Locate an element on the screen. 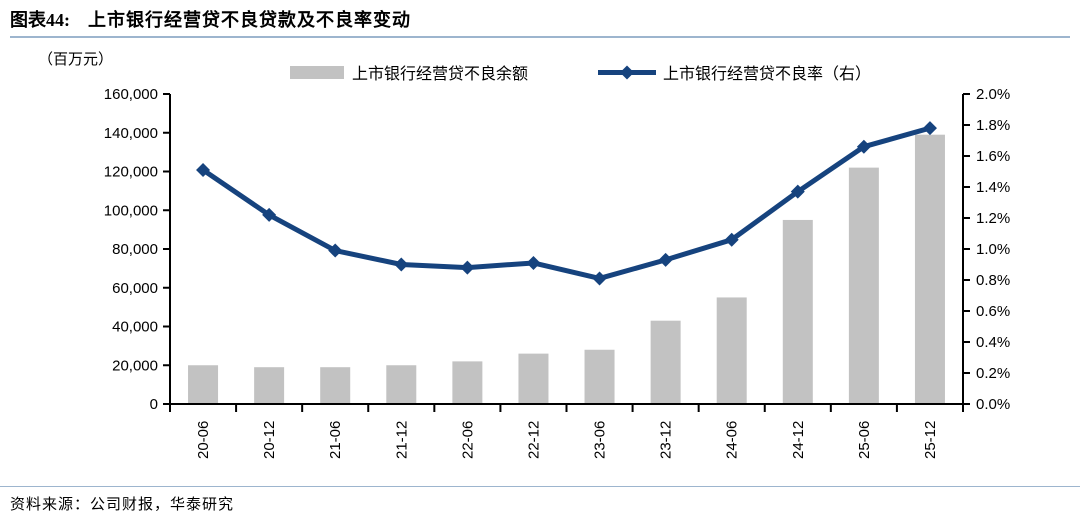 This screenshot has height=525, width=1080. left-axis-tick-label: 100,000 is located at coordinates (131, 210).